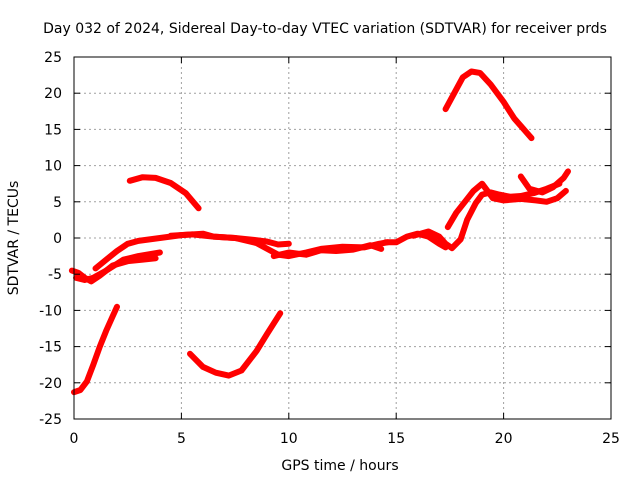  What do you see at coordinates (50, 239) in the screenshot?
I see `y-tick-labels: -25 -20 -15 -10 -5 0 5 10 15 20 25` at bounding box center [50, 239].